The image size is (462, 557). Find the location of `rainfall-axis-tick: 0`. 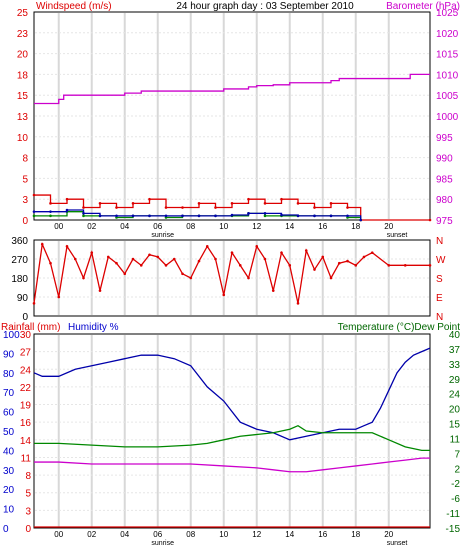

rainfall-axis-tick: 0 is located at coordinates (28, 529).